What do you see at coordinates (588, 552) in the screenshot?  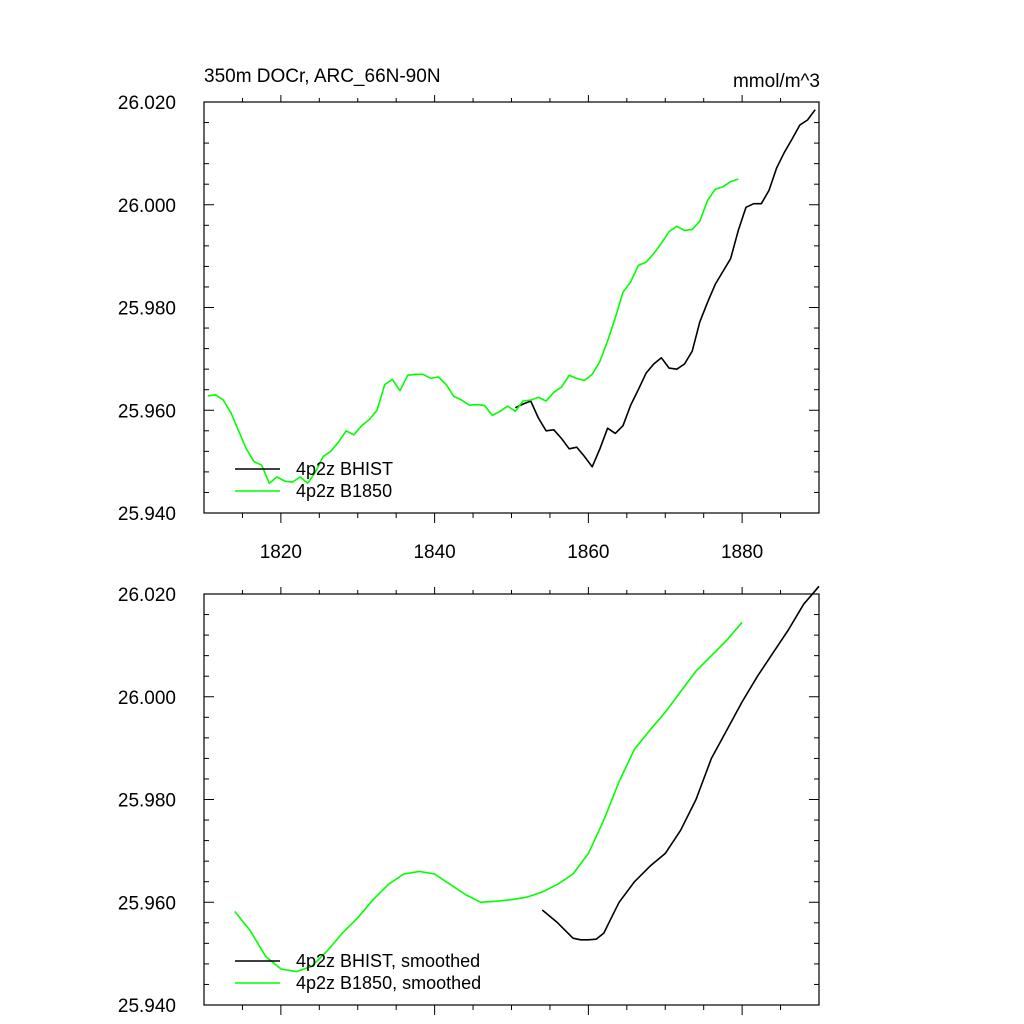 I see `x-tick-label: 1860` at bounding box center [588, 552].